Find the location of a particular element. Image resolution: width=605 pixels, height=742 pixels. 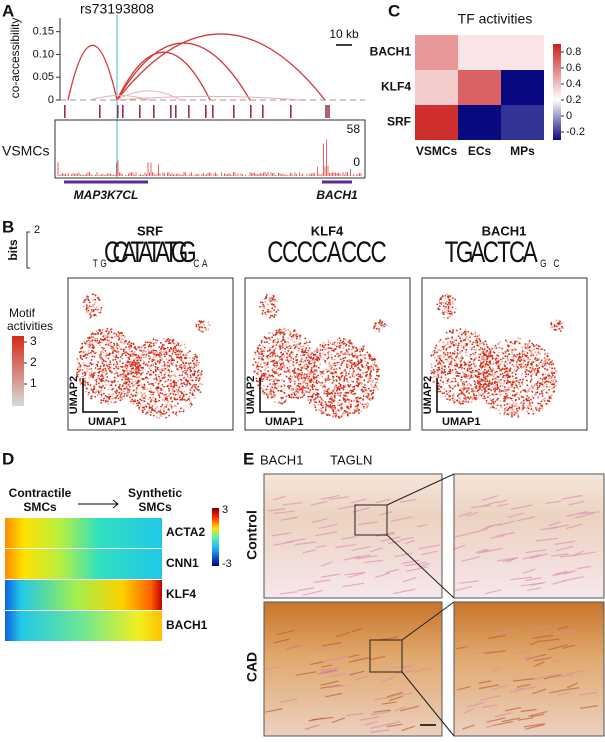

heatmap-title: TF activities is located at coordinates (495, 19).